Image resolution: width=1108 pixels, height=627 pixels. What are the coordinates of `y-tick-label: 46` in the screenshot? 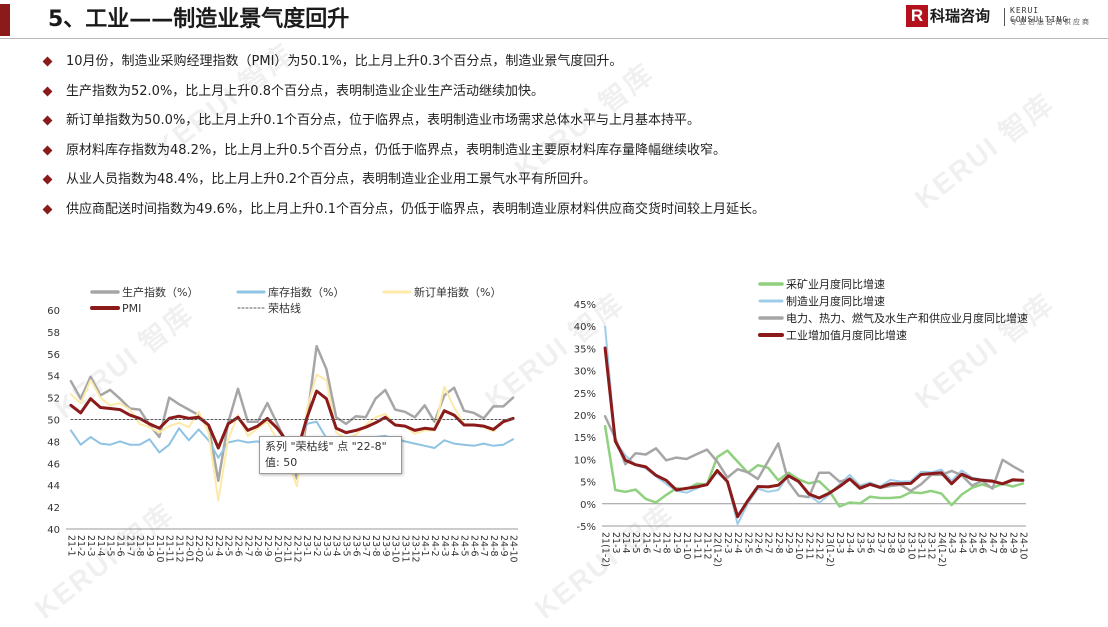 It's located at (53, 464).